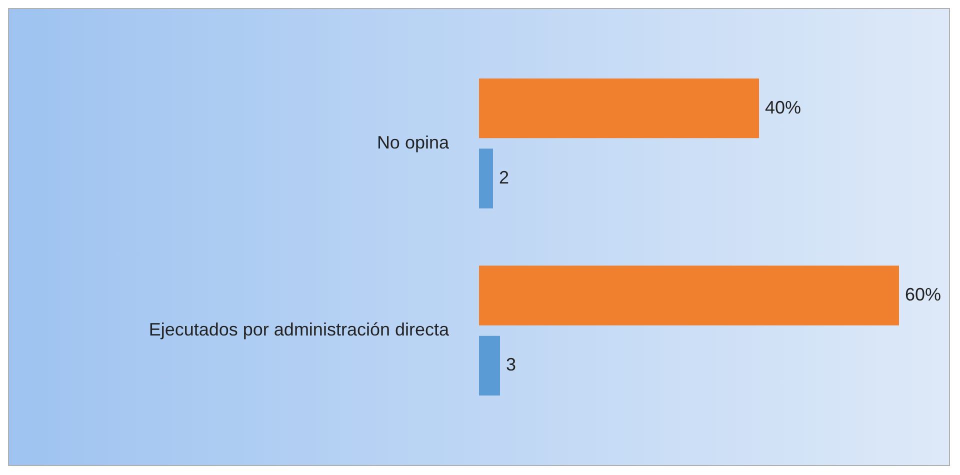  Describe the element at coordinates (504, 177) in the screenshot. I see `data-label: 2` at that location.